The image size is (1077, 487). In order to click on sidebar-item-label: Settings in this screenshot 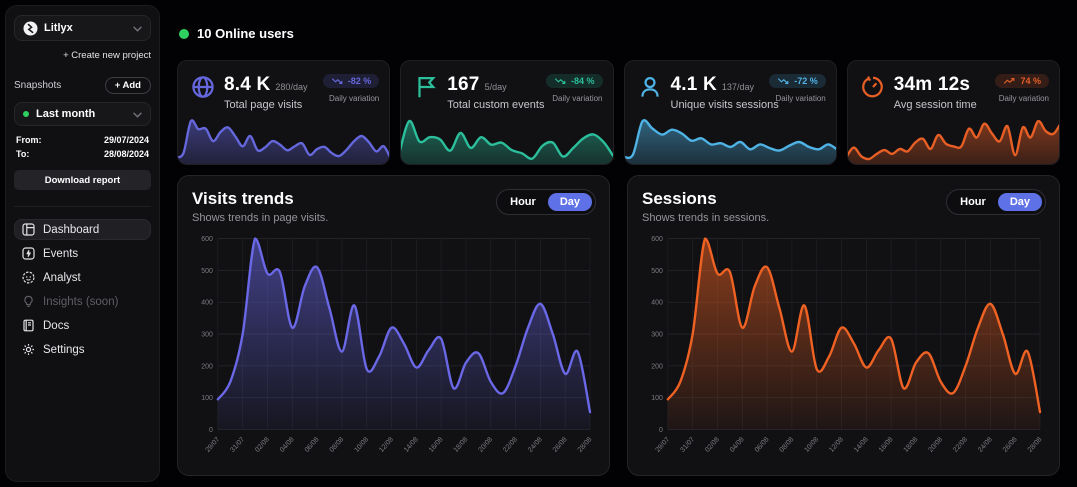, I will do `click(64, 349)`.